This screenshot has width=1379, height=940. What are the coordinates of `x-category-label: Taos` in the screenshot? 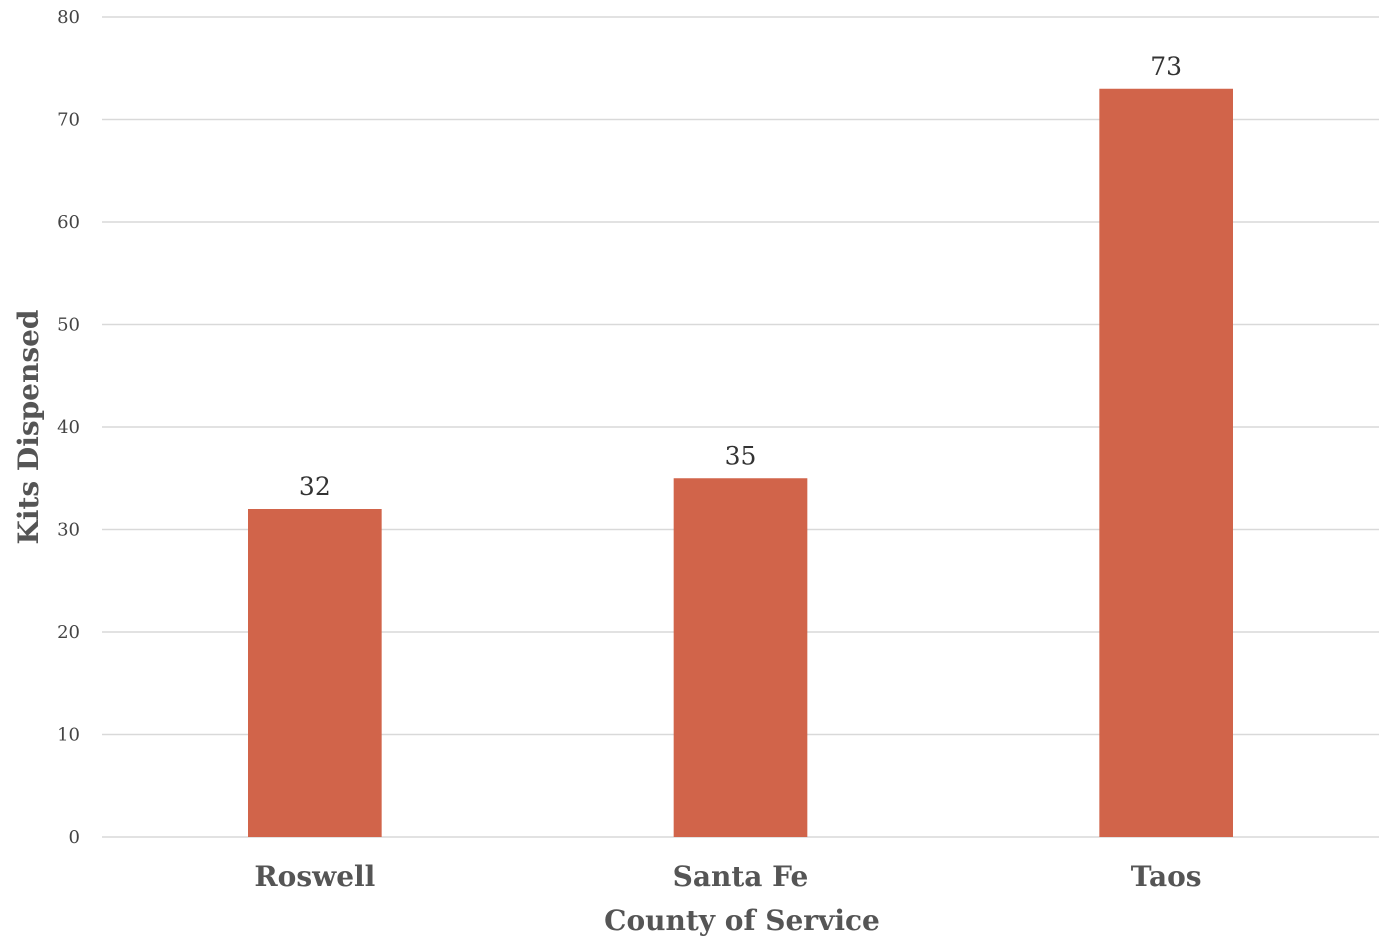 It's located at (1166, 876).